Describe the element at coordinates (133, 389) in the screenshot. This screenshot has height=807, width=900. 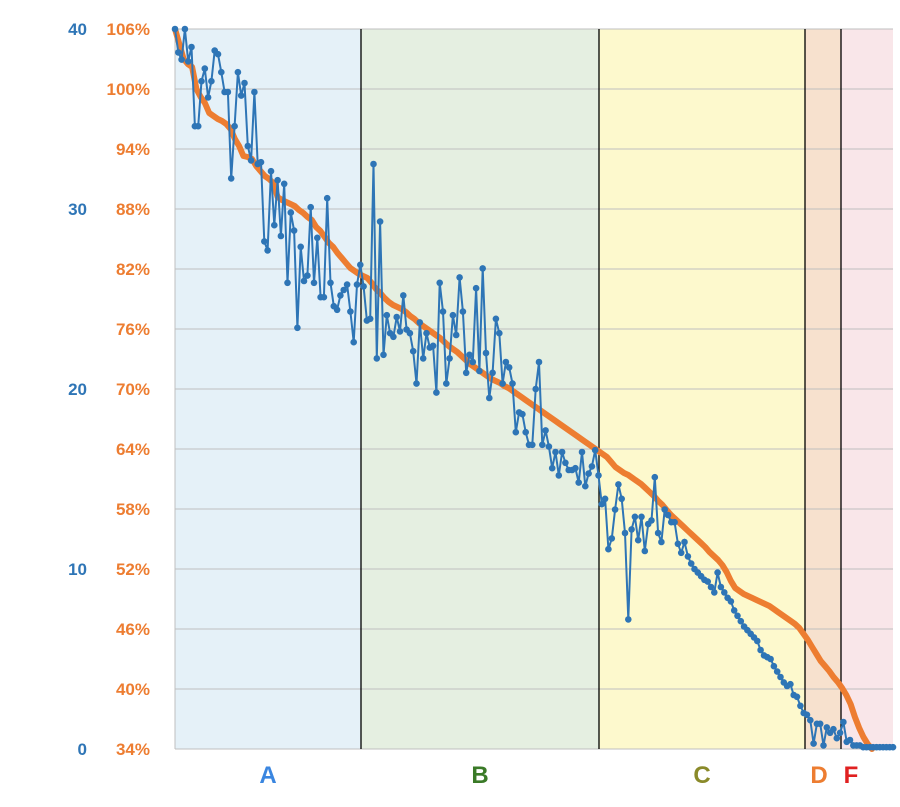
I see `inner-tick-label: 70%` at that location.